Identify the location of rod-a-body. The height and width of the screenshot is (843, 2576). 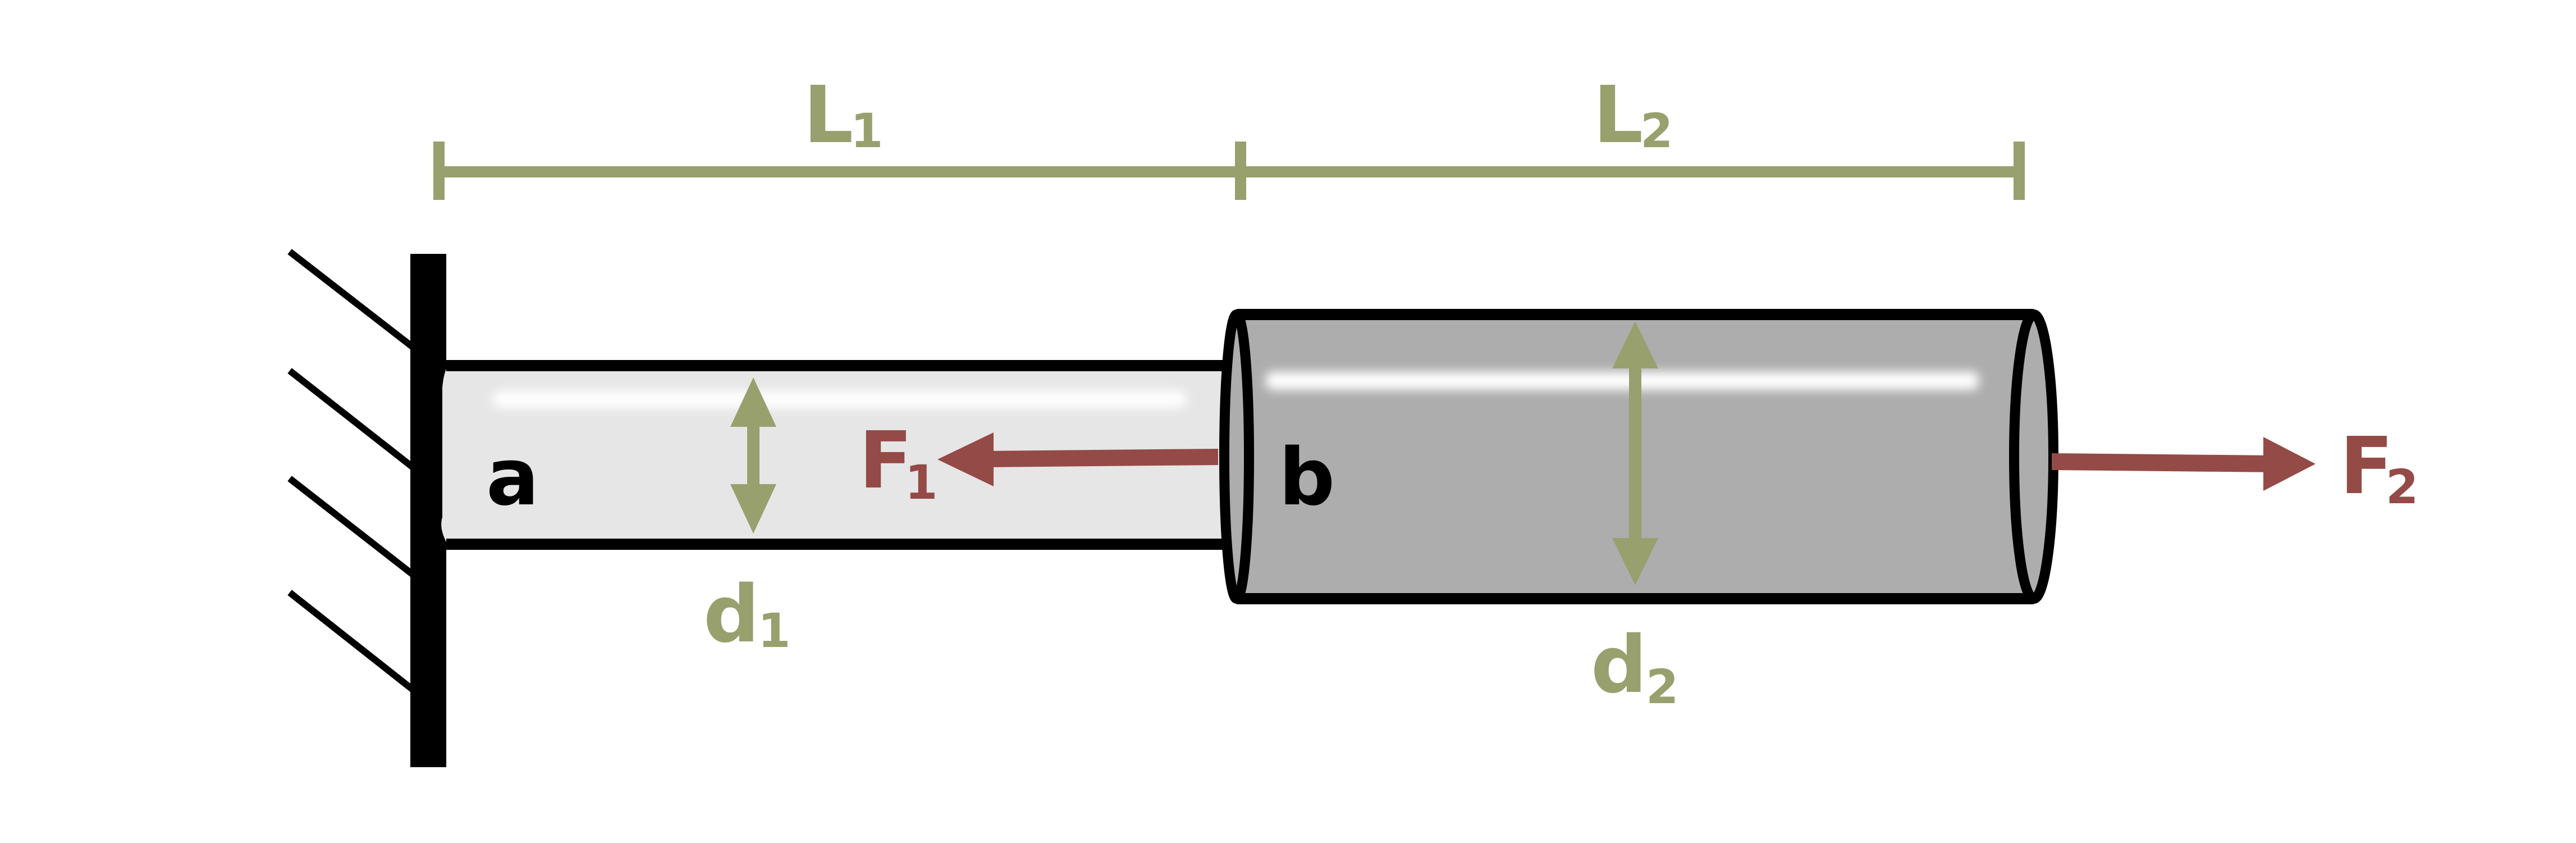
(838, 455).